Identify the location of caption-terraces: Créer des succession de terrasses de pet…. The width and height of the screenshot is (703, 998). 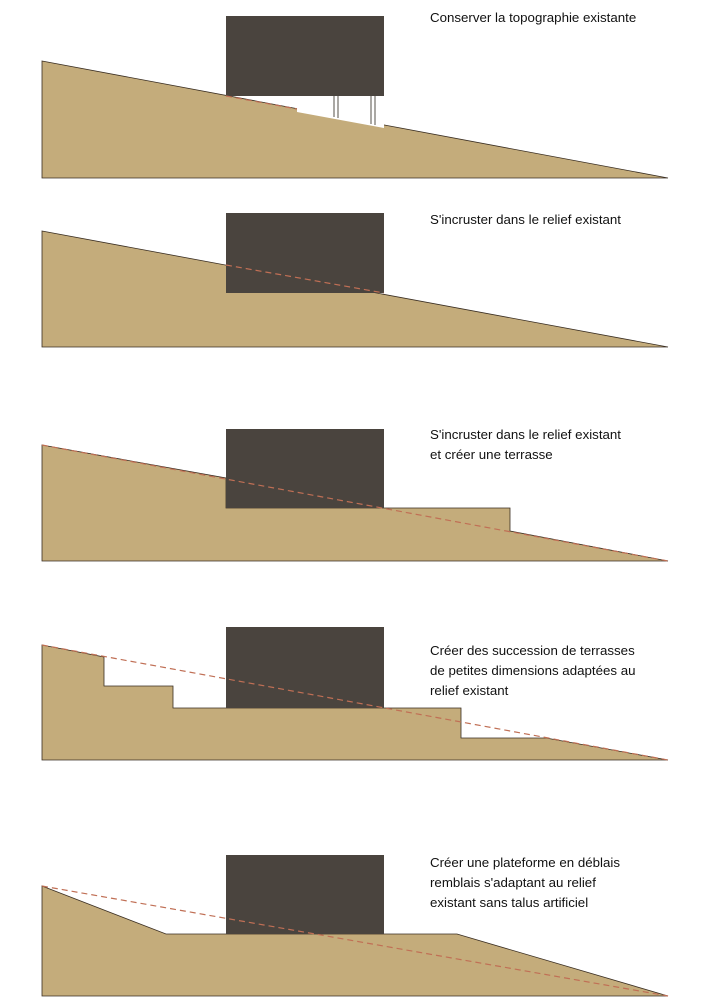
(561, 671).